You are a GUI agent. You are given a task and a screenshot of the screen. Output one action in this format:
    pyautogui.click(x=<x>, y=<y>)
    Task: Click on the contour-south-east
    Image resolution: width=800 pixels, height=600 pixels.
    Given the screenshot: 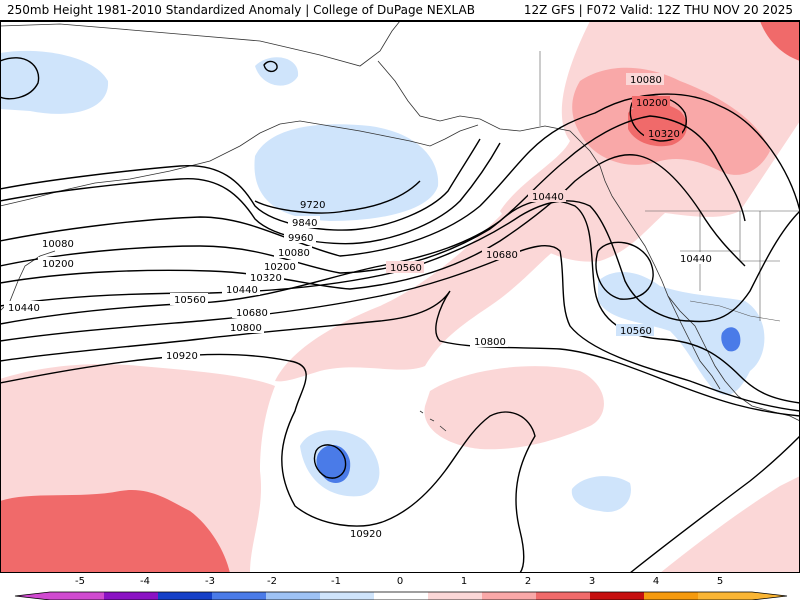 What is the action you would take?
    pyautogui.click(x=714, y=504)
    